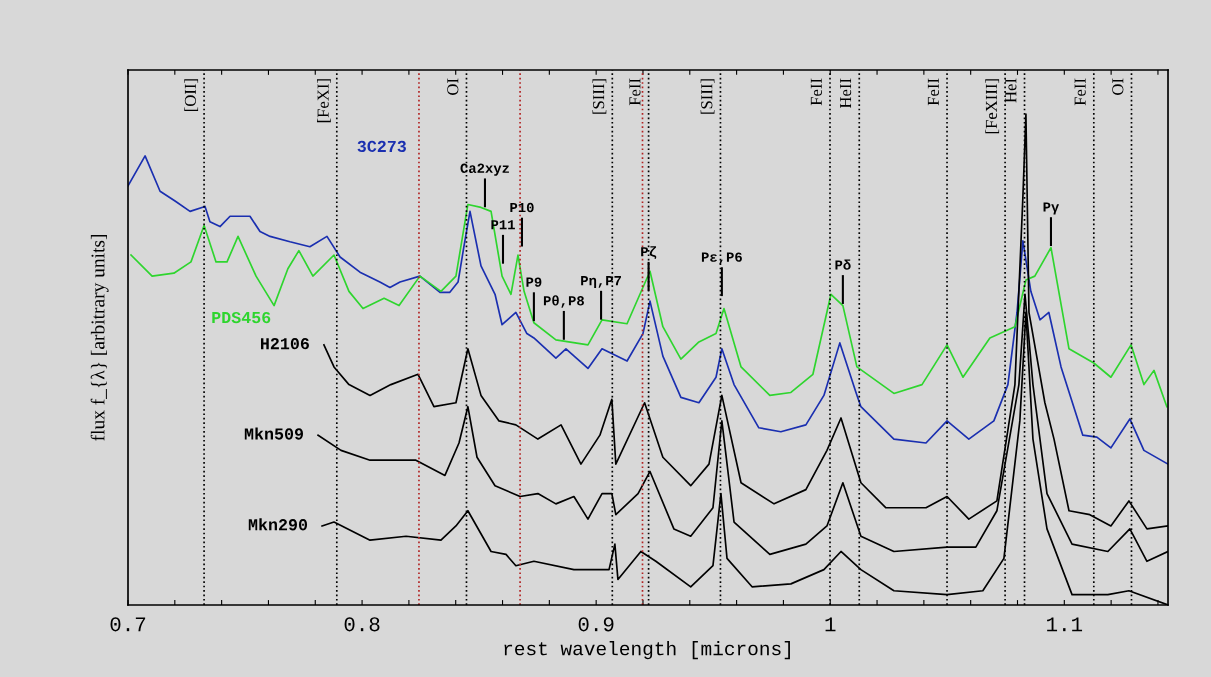 The width and height of the screenshot is (1211, 677). Describe the element at coordinates (563, 301) in the screenshot. I see `annotation: Pθ,P8` at that location.